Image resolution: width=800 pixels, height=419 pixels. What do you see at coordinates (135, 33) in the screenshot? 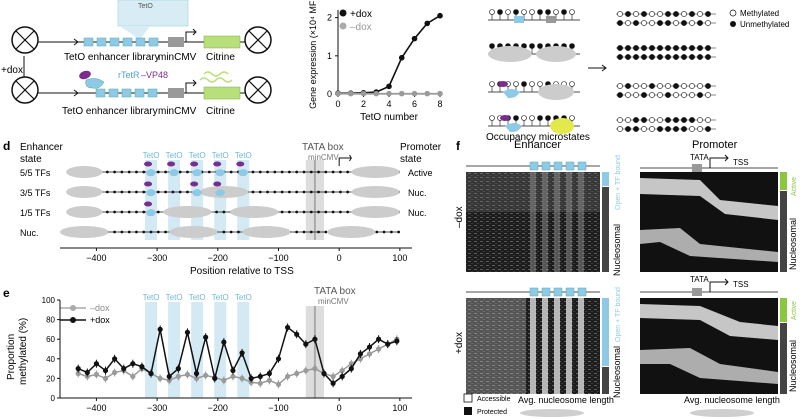
I see `callout-pointer` at bounding box center [135, 33].